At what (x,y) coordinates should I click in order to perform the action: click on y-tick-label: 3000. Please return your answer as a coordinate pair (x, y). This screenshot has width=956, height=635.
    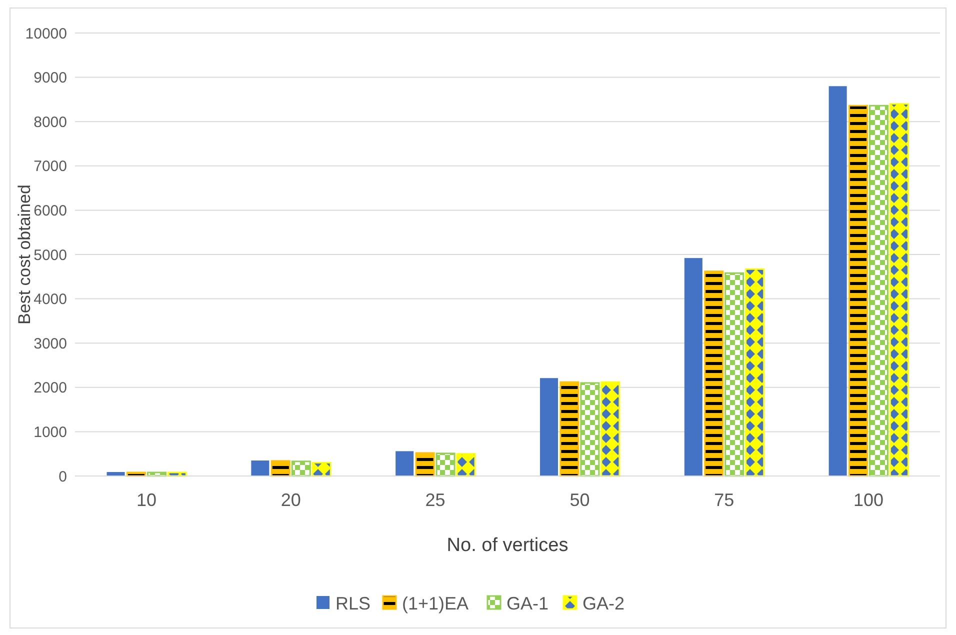
    Looking at the image, I should click on (50, 343).